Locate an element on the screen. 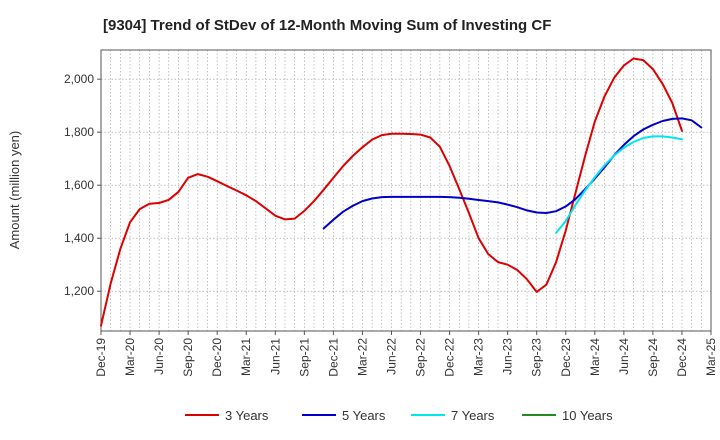  x-tick-label: Dec-19 is located at coordinates (101, 357).